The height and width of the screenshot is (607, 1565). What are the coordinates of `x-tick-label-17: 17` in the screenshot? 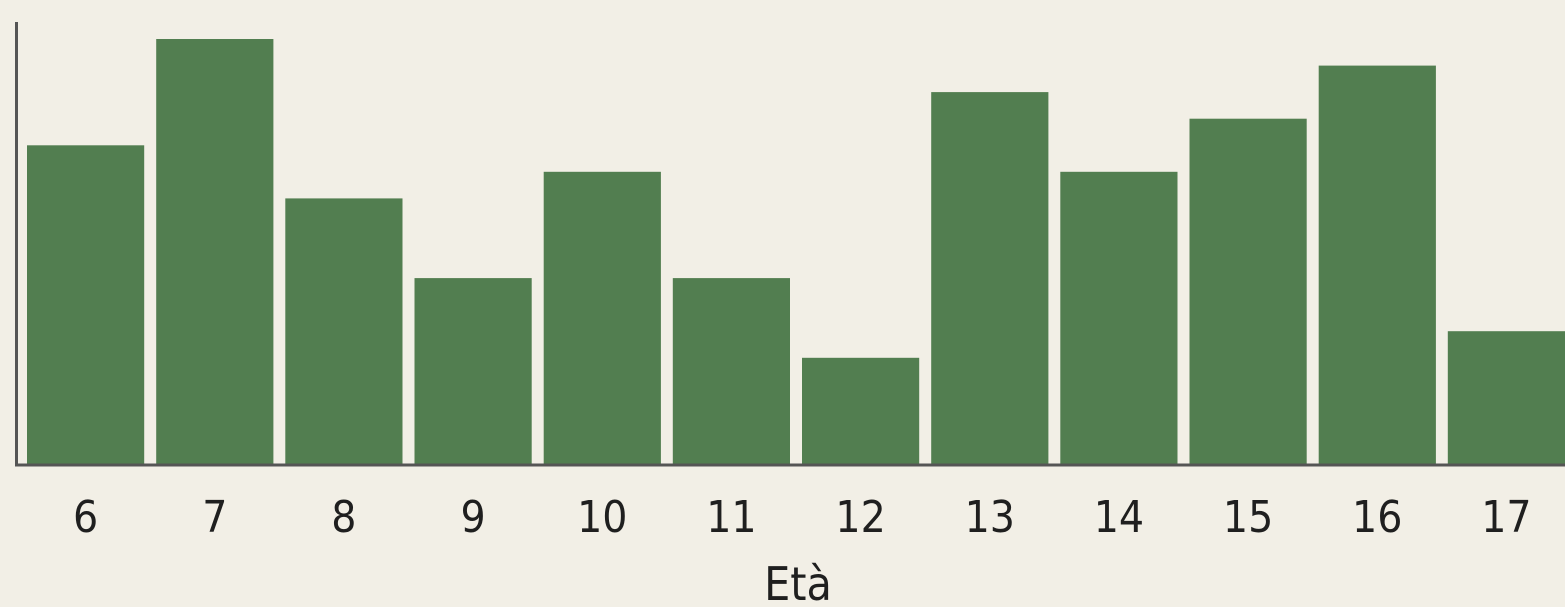 It's located at (1506, 517).